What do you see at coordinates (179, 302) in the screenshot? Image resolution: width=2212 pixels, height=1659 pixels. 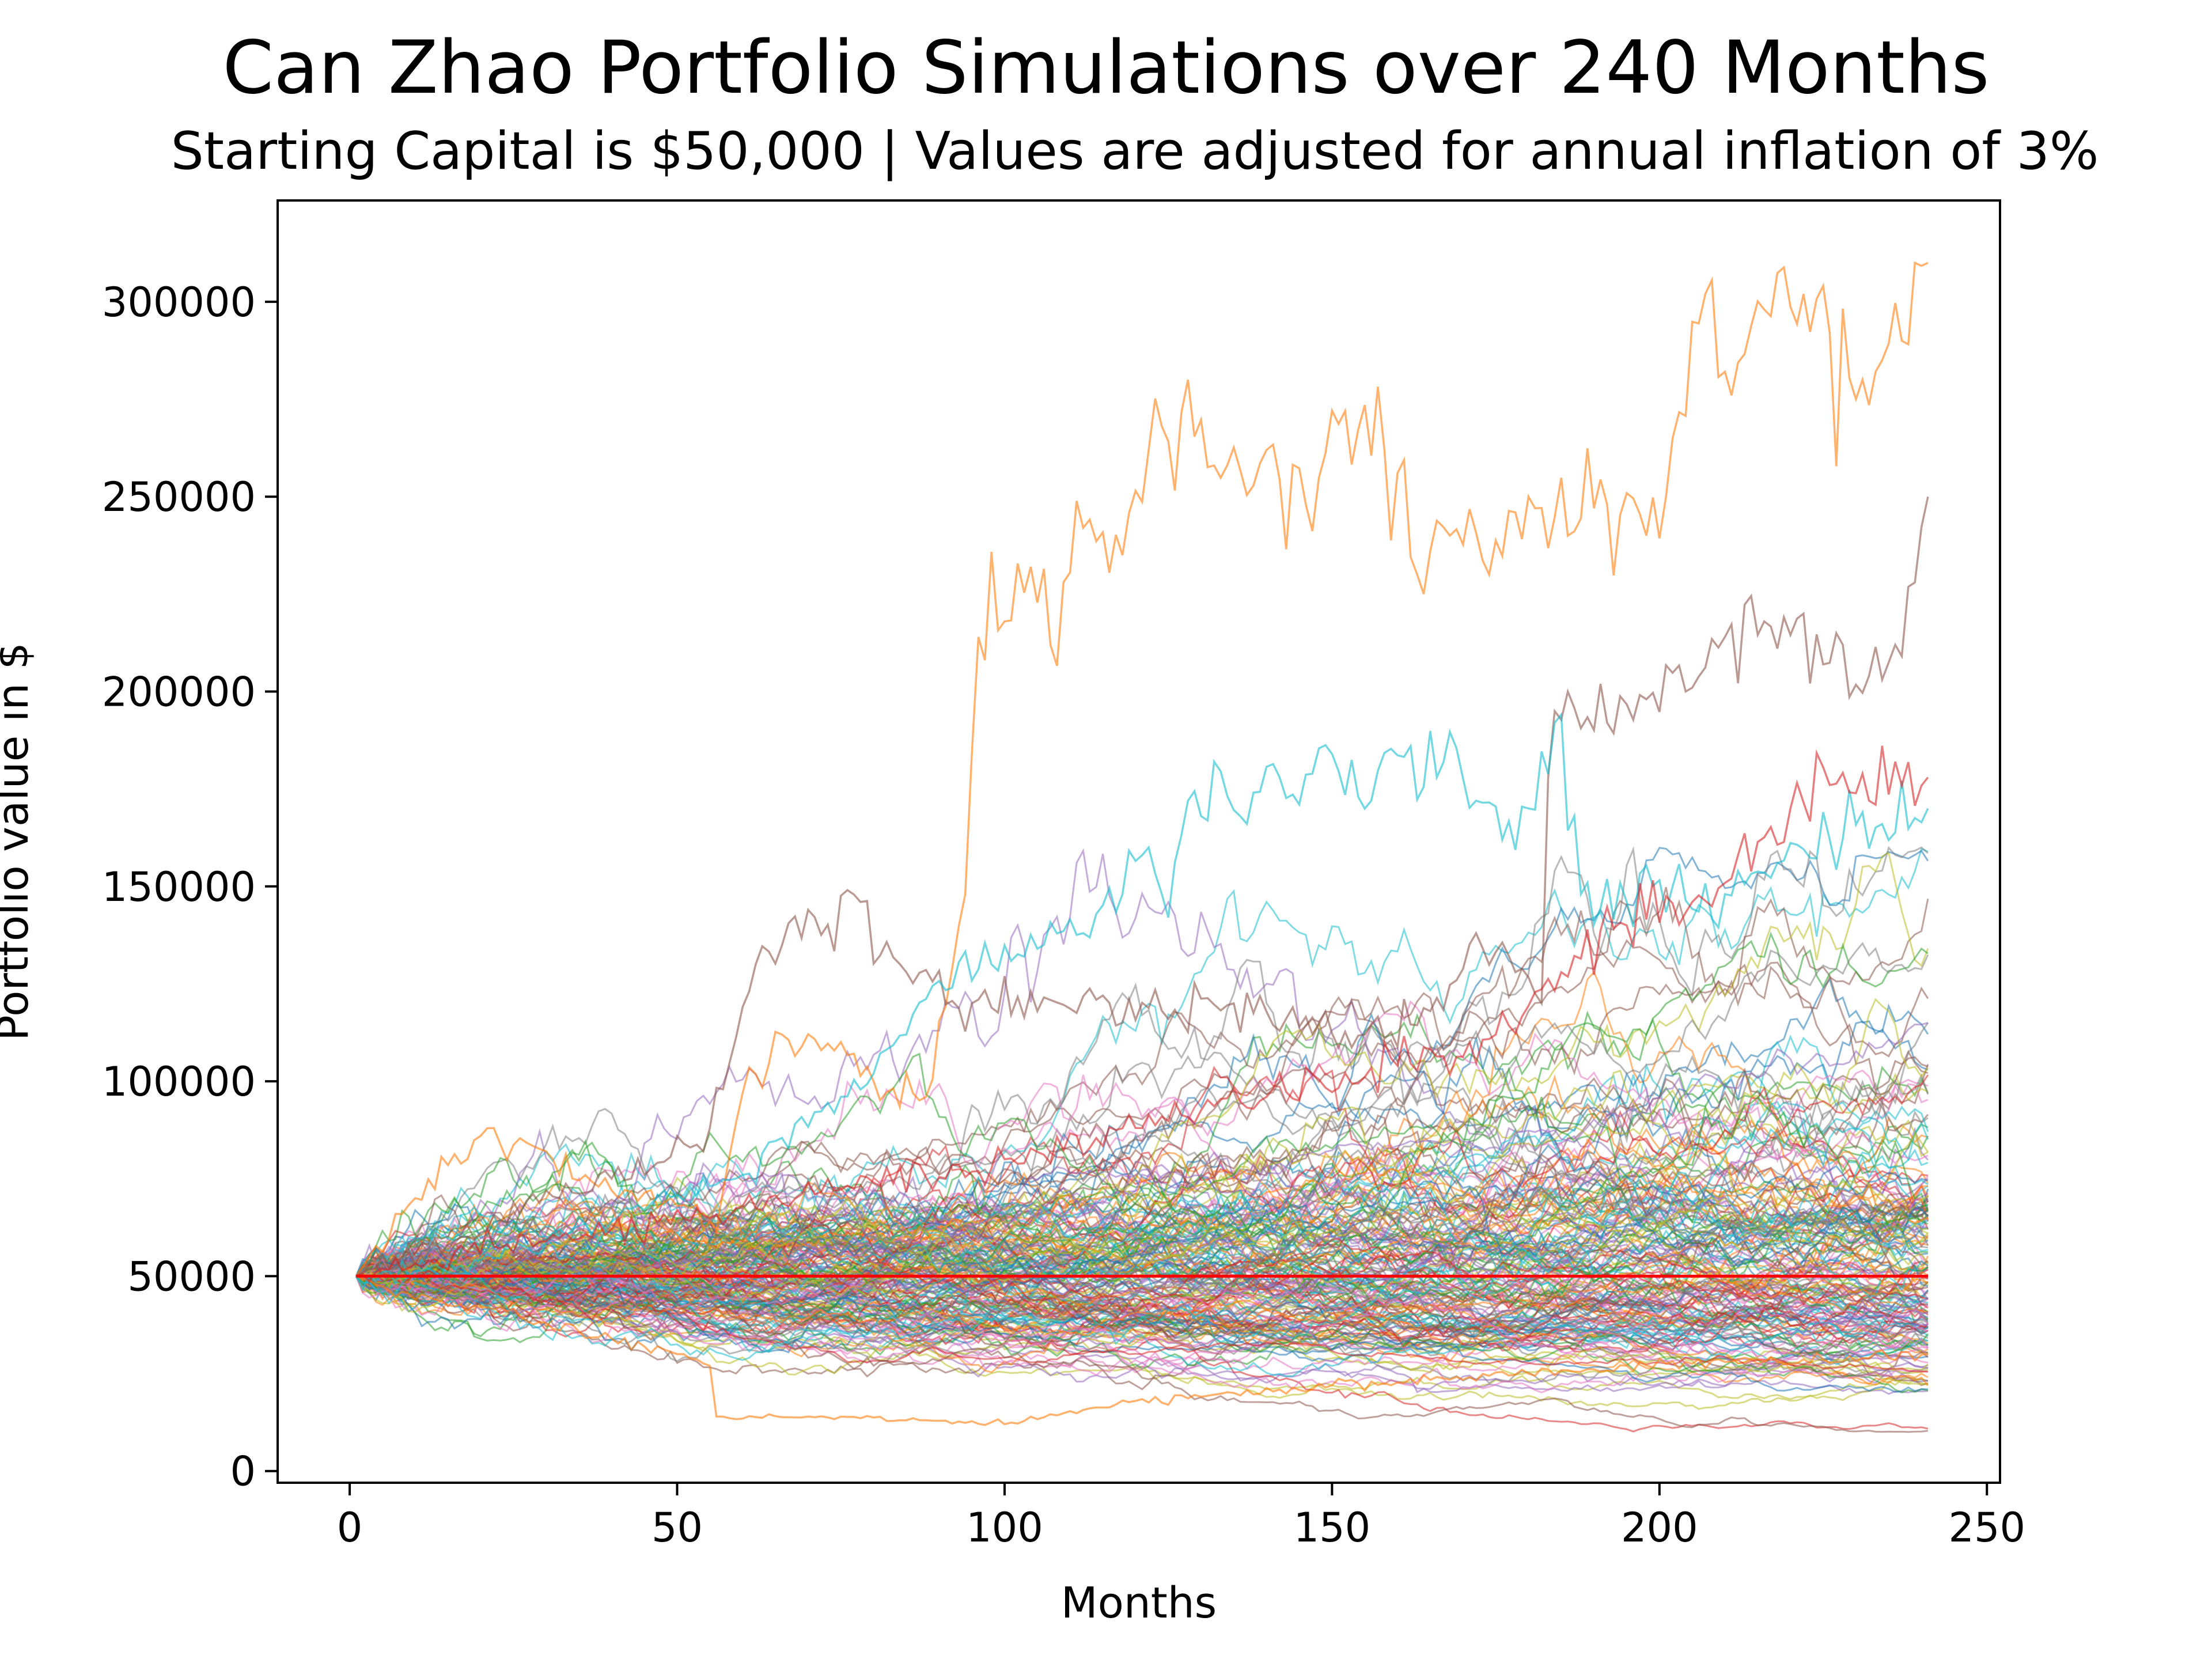 I see `y-tick-label: 300000` at bounding box center [179, 302].